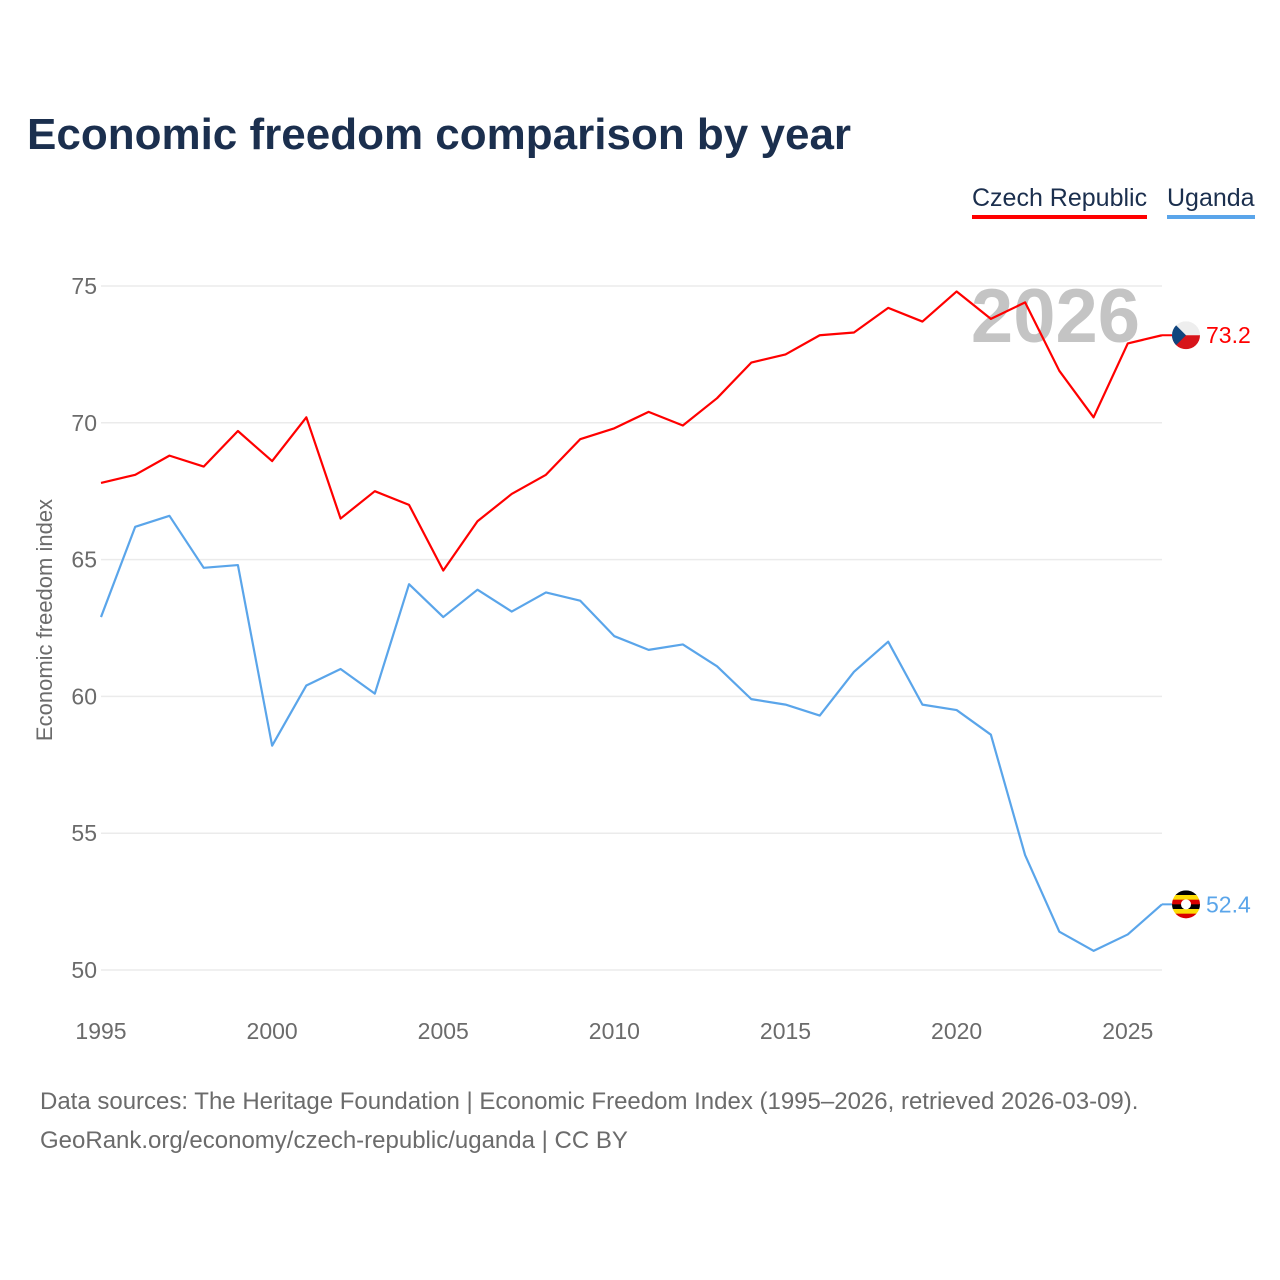 The width and height of the screenshot is (1280, 1280). Describe the element at coordinates (1228, 904) in the screenshot. I see `end-value-label: 52.4` at that location.